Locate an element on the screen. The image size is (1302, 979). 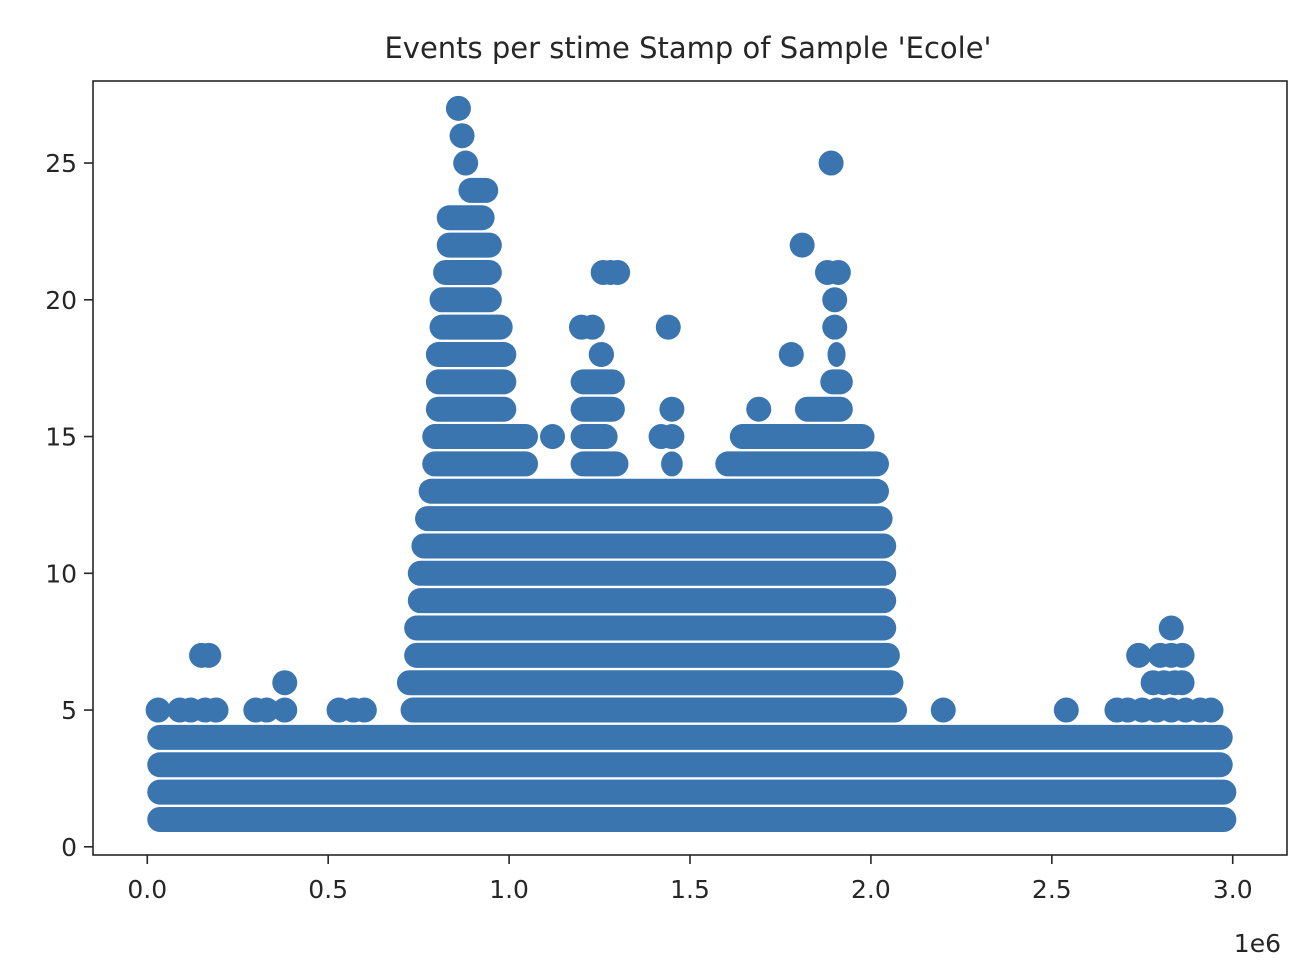
y-axis-ticks: 0 5 10 15 20 25 is located at coordinates (69, 505).